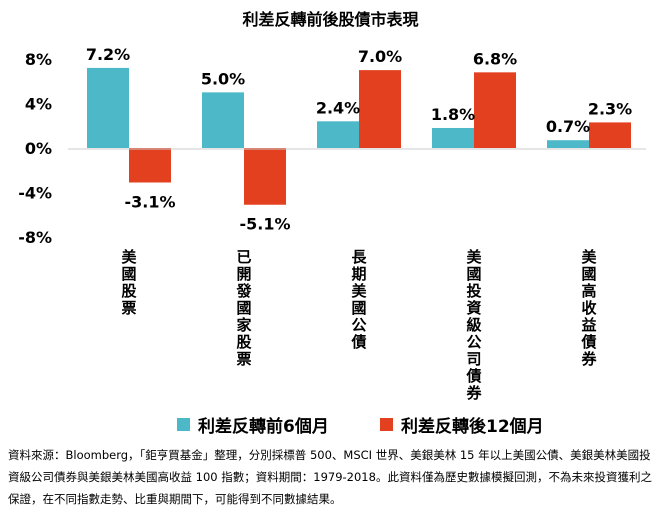 The height and width of the screenshot is (517, 661). Describe the element at coordinates (386, 424) in the screenshot. I see `legend-swatch-after` at that location.